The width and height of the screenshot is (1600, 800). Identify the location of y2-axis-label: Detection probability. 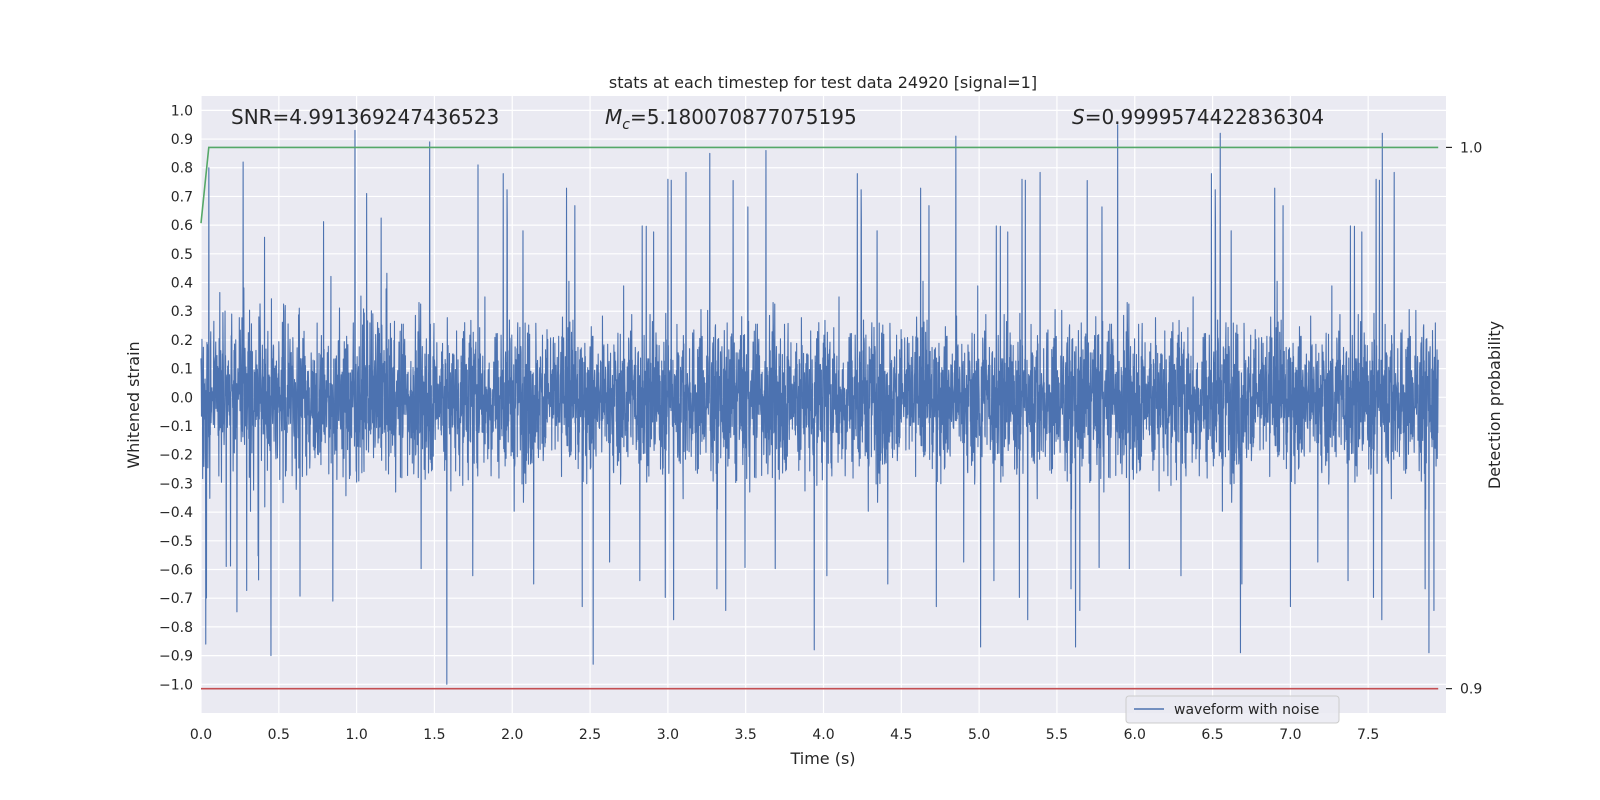
(1494, 405).